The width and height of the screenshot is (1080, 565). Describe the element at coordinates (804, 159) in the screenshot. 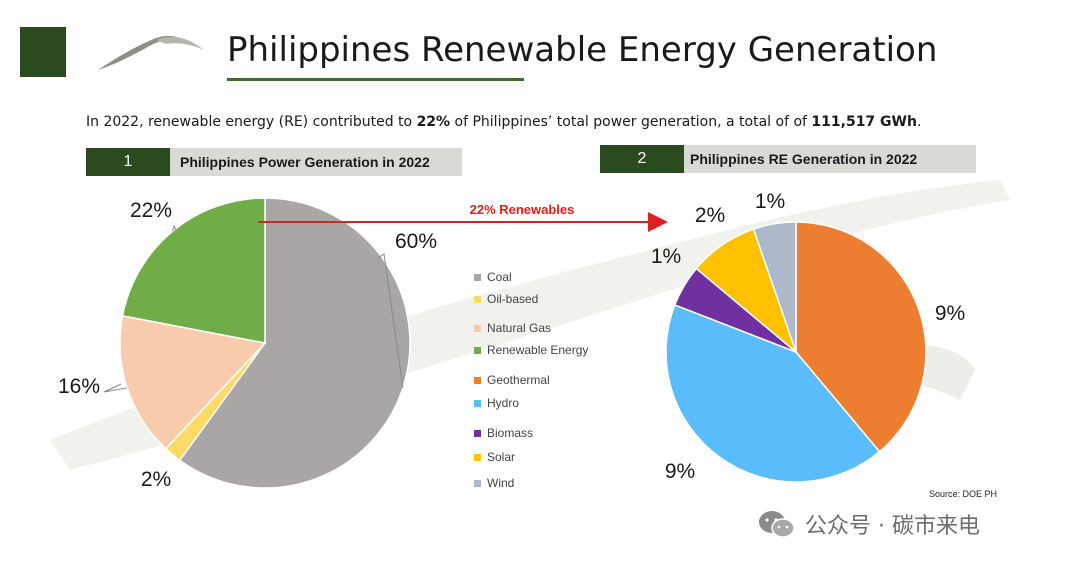

I see `section-label-2: Philippines RE Generation in 2022` at that location.